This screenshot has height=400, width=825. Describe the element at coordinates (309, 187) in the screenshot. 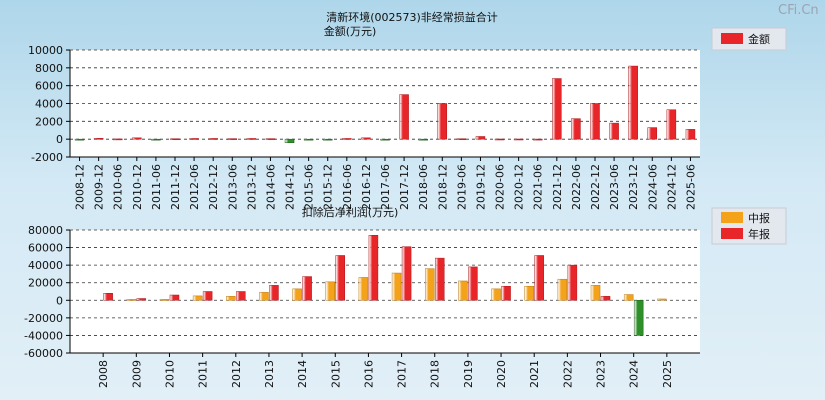

I see `top-x-tick-label: 2015-06` at that location.